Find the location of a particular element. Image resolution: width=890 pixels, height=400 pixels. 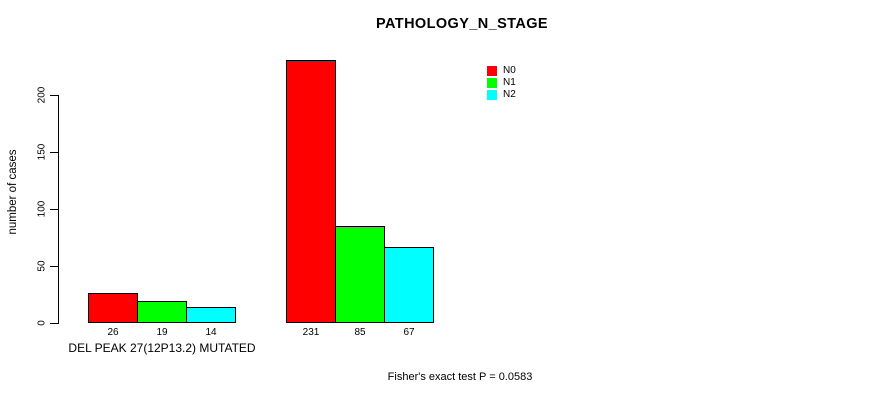

chart-title: PATHOLOGY_N_STAGE is located at coordinates (462, 24).